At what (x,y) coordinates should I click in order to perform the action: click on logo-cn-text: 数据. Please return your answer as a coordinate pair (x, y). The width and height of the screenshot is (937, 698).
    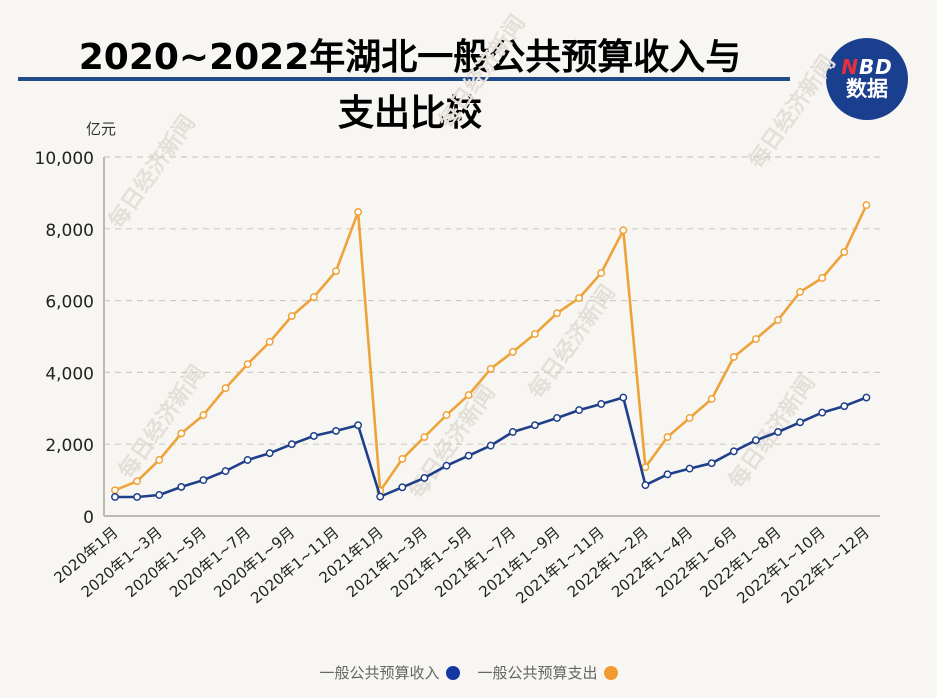
    Looking at the image, I should click on (867, 89).